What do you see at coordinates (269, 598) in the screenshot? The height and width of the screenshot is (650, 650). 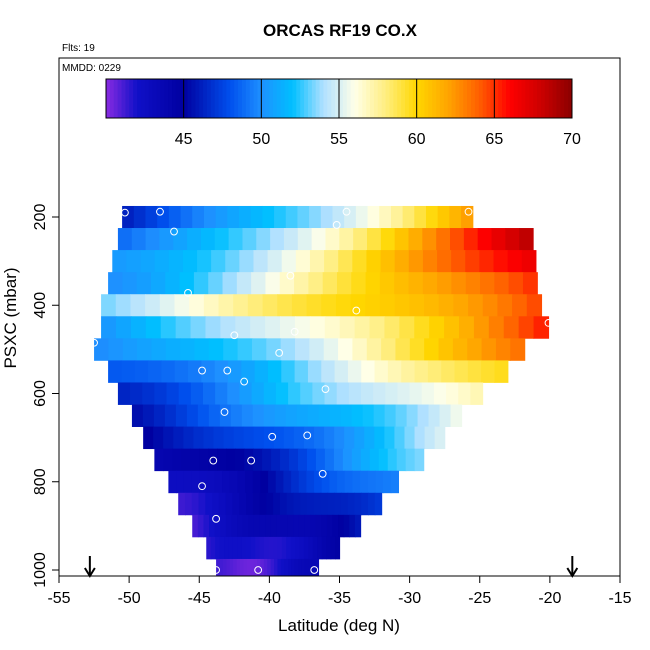 I see `x-tick-label: -40` at bounding box center [269, 598].